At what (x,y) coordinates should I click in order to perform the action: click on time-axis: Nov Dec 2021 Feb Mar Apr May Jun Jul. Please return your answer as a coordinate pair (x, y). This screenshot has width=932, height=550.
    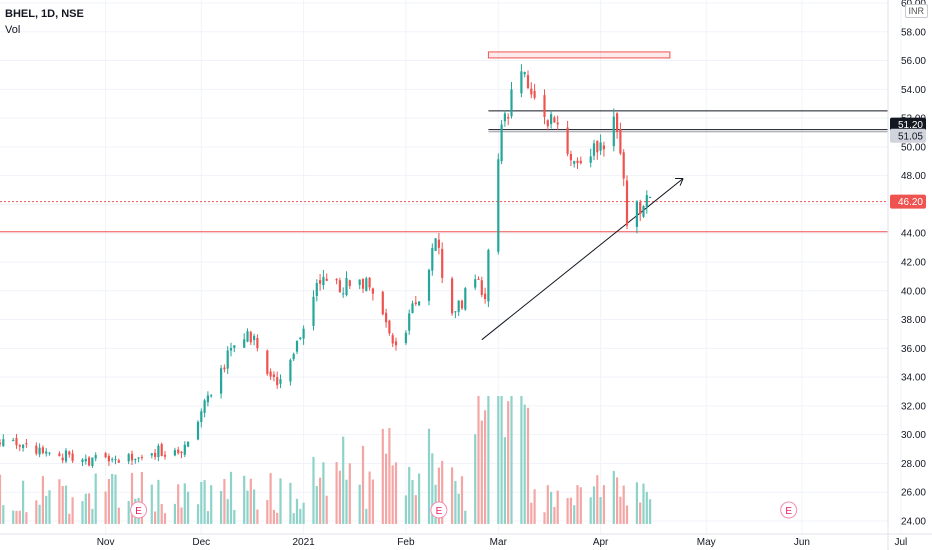
    Looking at the image, I should click on (466, 540).